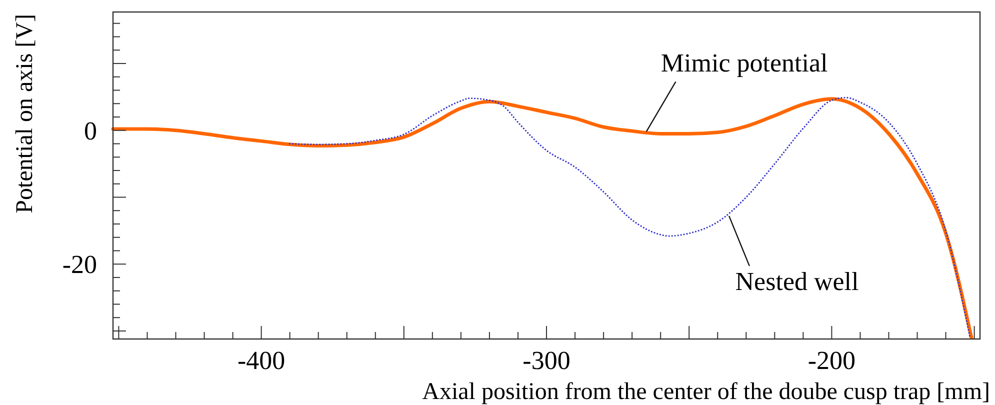  I want to click on annotation: Nested well, so click(797, 281).